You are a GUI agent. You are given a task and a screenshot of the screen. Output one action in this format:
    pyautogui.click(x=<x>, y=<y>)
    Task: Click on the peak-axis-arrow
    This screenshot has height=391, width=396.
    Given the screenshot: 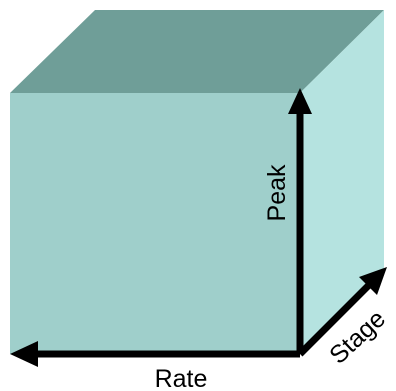 What is the action you would take?
    pyautogui.click(x=300, y=221)
    